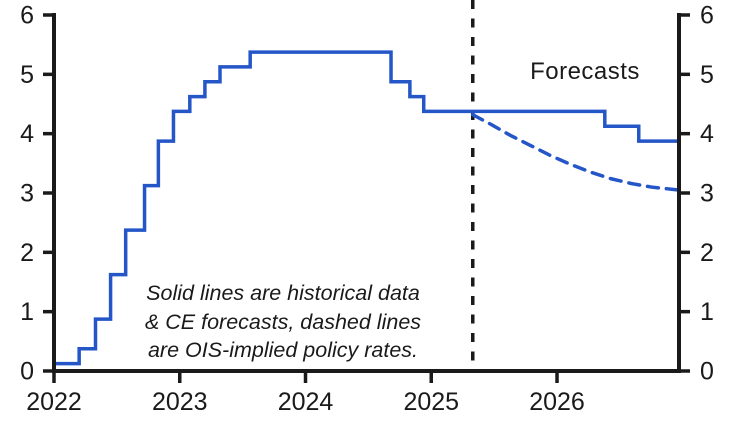  Describe the element at coordinates (283, 293) in the screenshot. I see `chart-note-line-1: Solid lines are historical data` at that location.